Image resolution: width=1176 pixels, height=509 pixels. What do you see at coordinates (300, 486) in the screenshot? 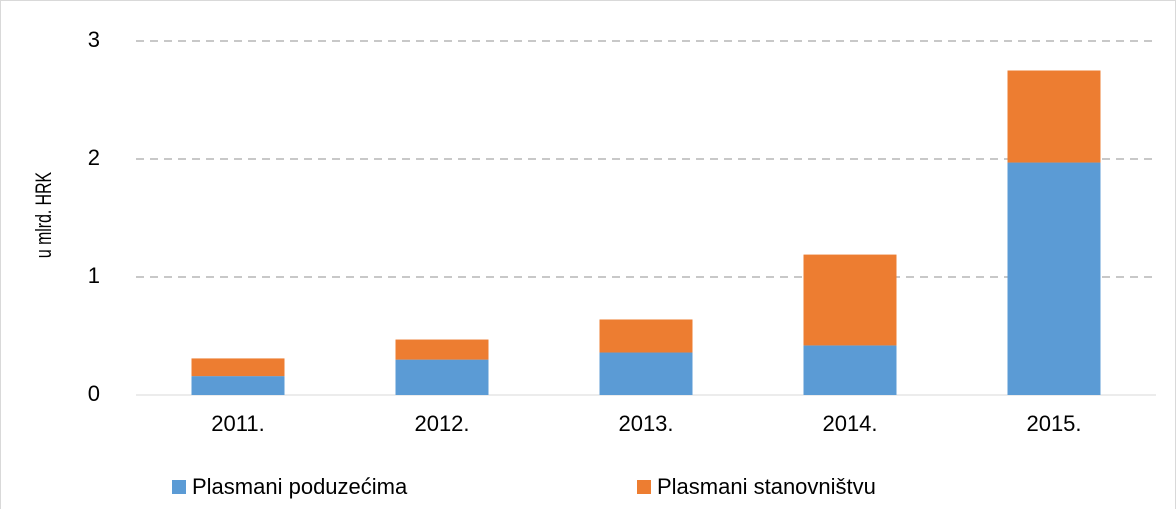
I see `legend-label: Plasmani poduzećima` at bounding box center [300, 486].